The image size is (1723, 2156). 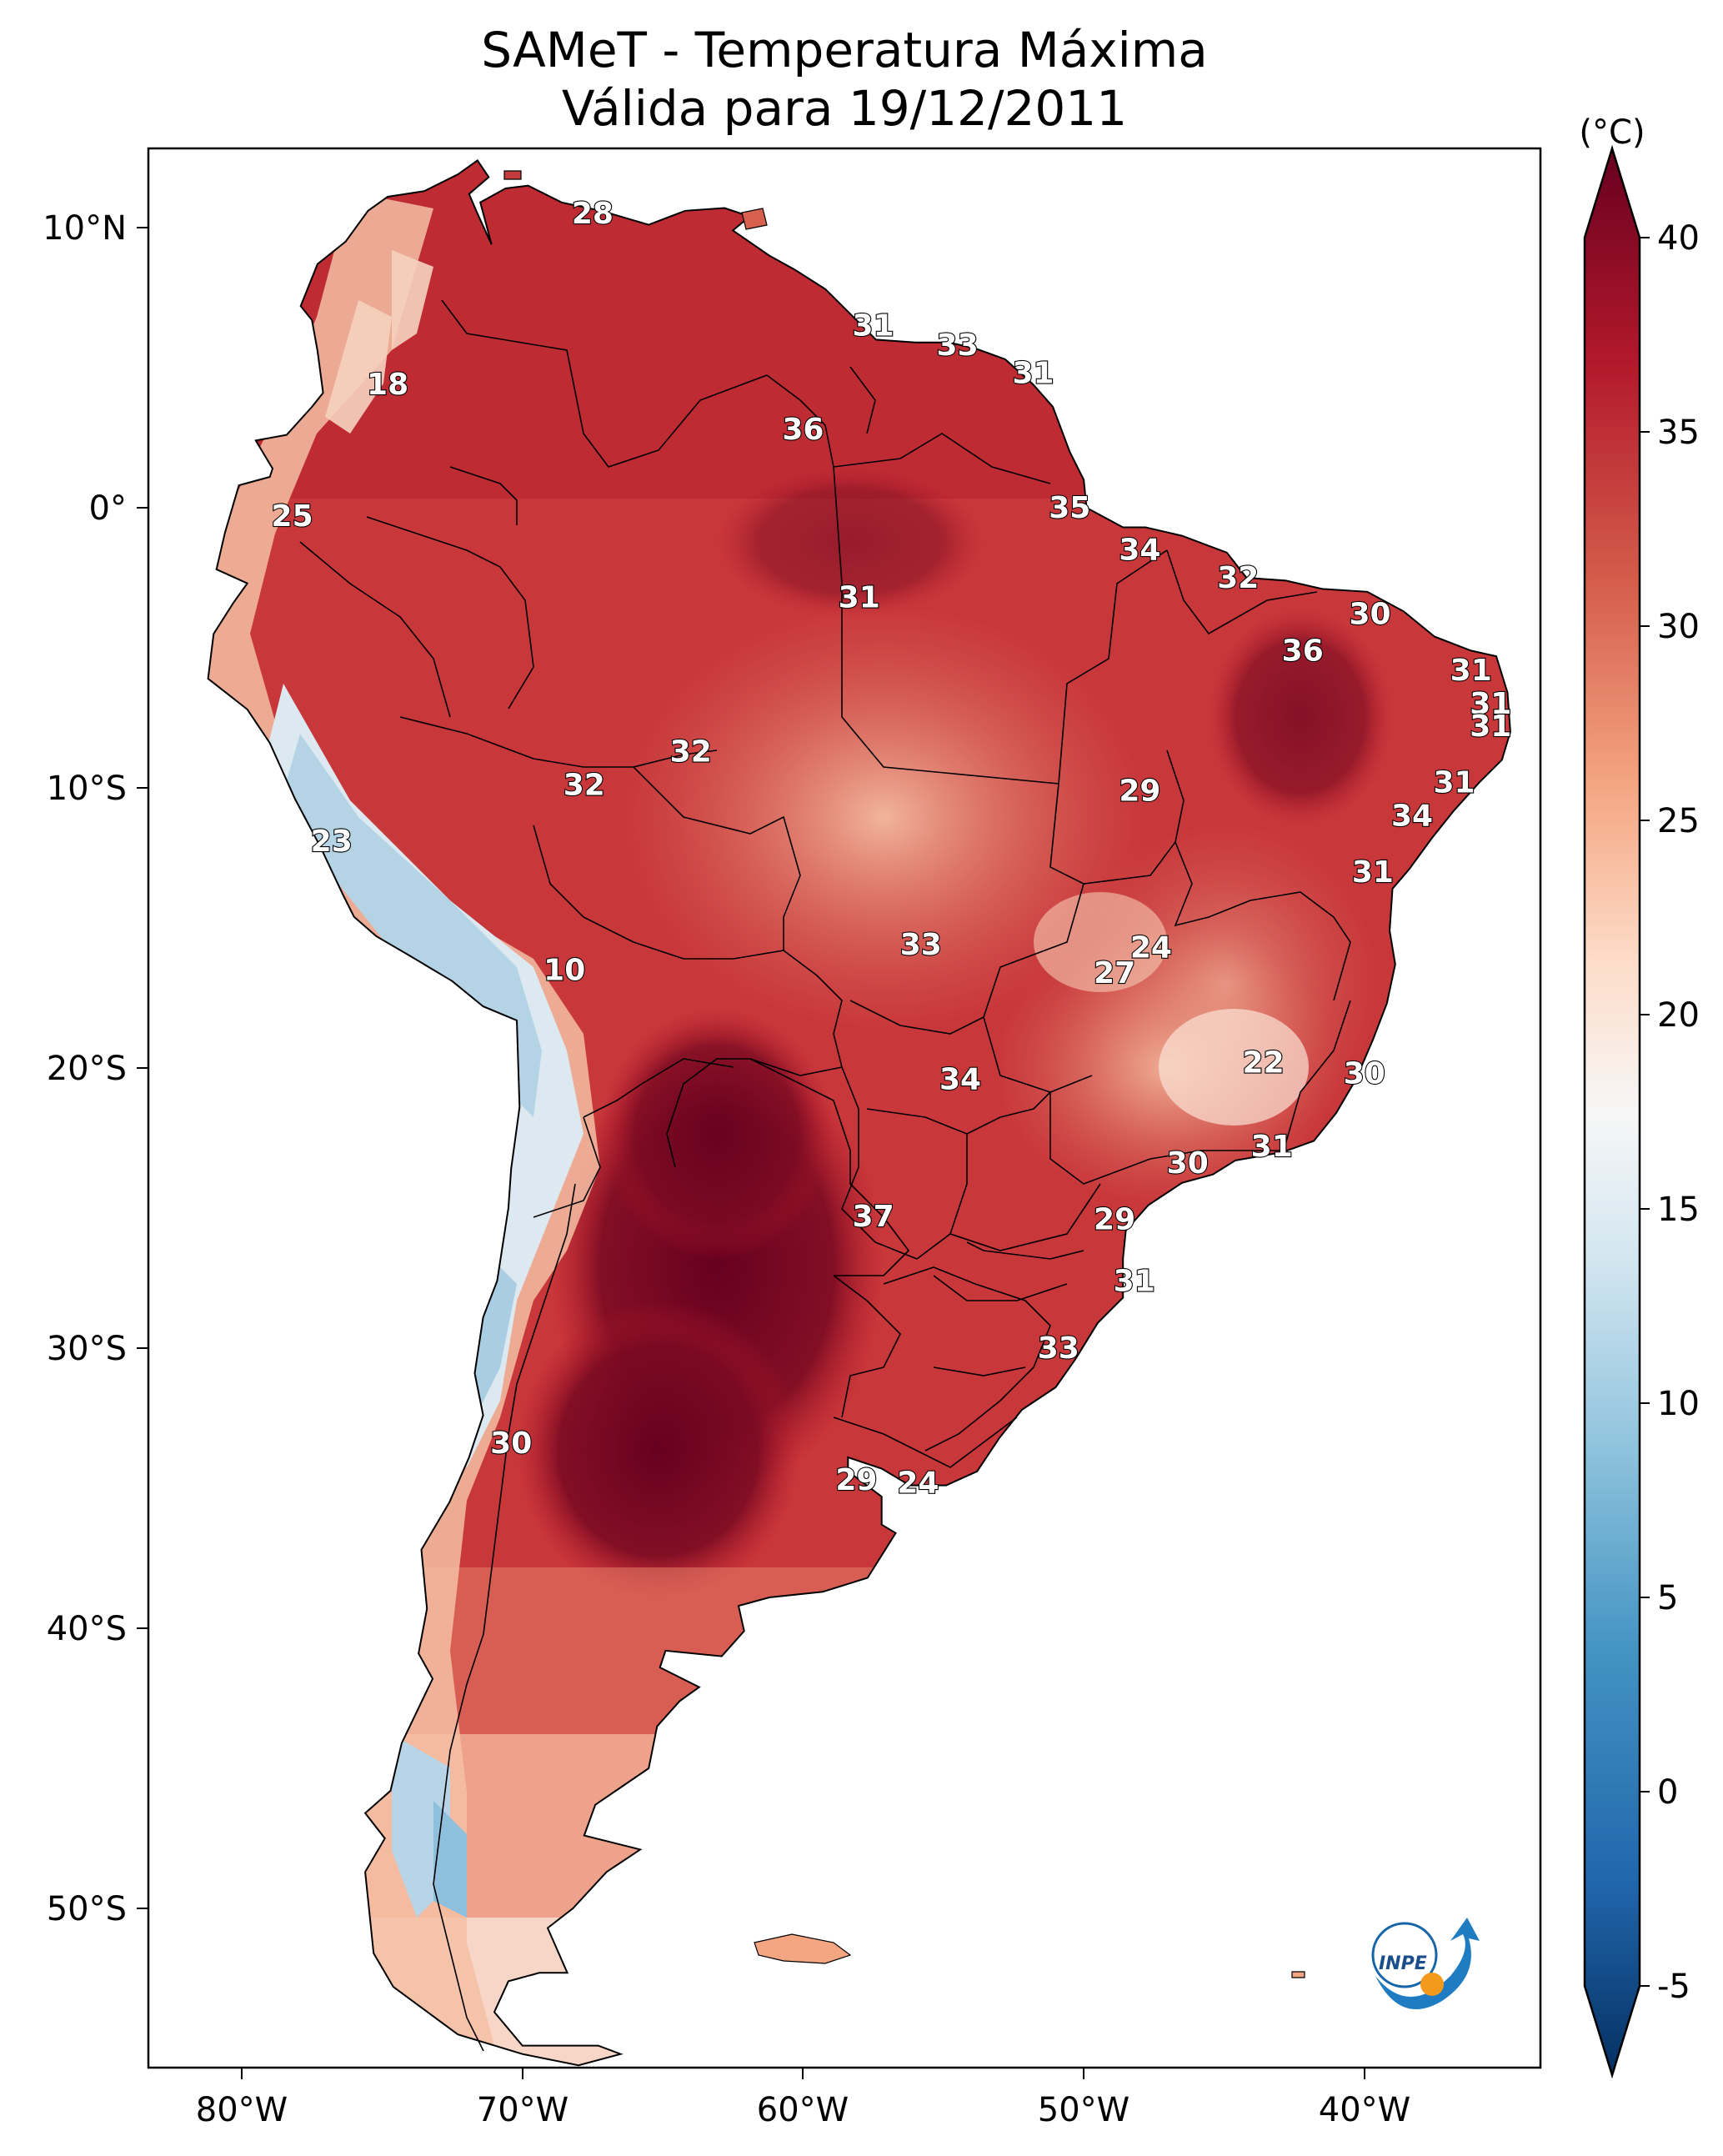 I want to click on colorbar-tick-label: 30, so click(x=1678, y=627).